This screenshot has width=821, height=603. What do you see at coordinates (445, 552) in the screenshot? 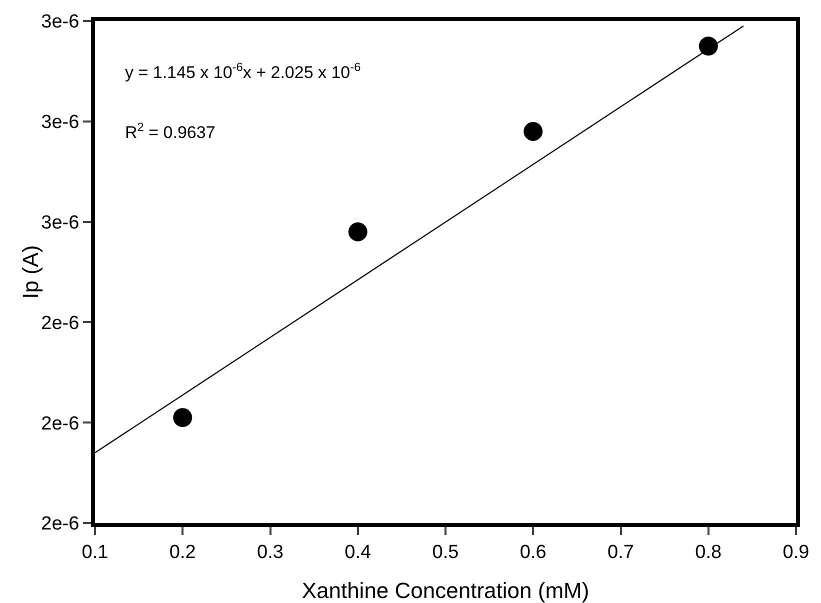
I see `x-tick-label: 0.5` at bounding box center [445, 552].